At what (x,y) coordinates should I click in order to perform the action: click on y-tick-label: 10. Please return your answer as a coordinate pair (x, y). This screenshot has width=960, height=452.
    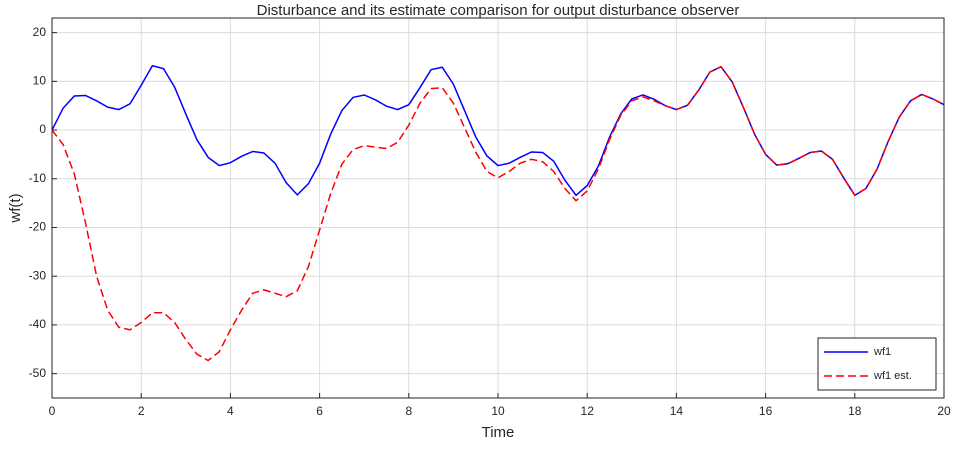
    Looking at the image, I should click on (40, 81).